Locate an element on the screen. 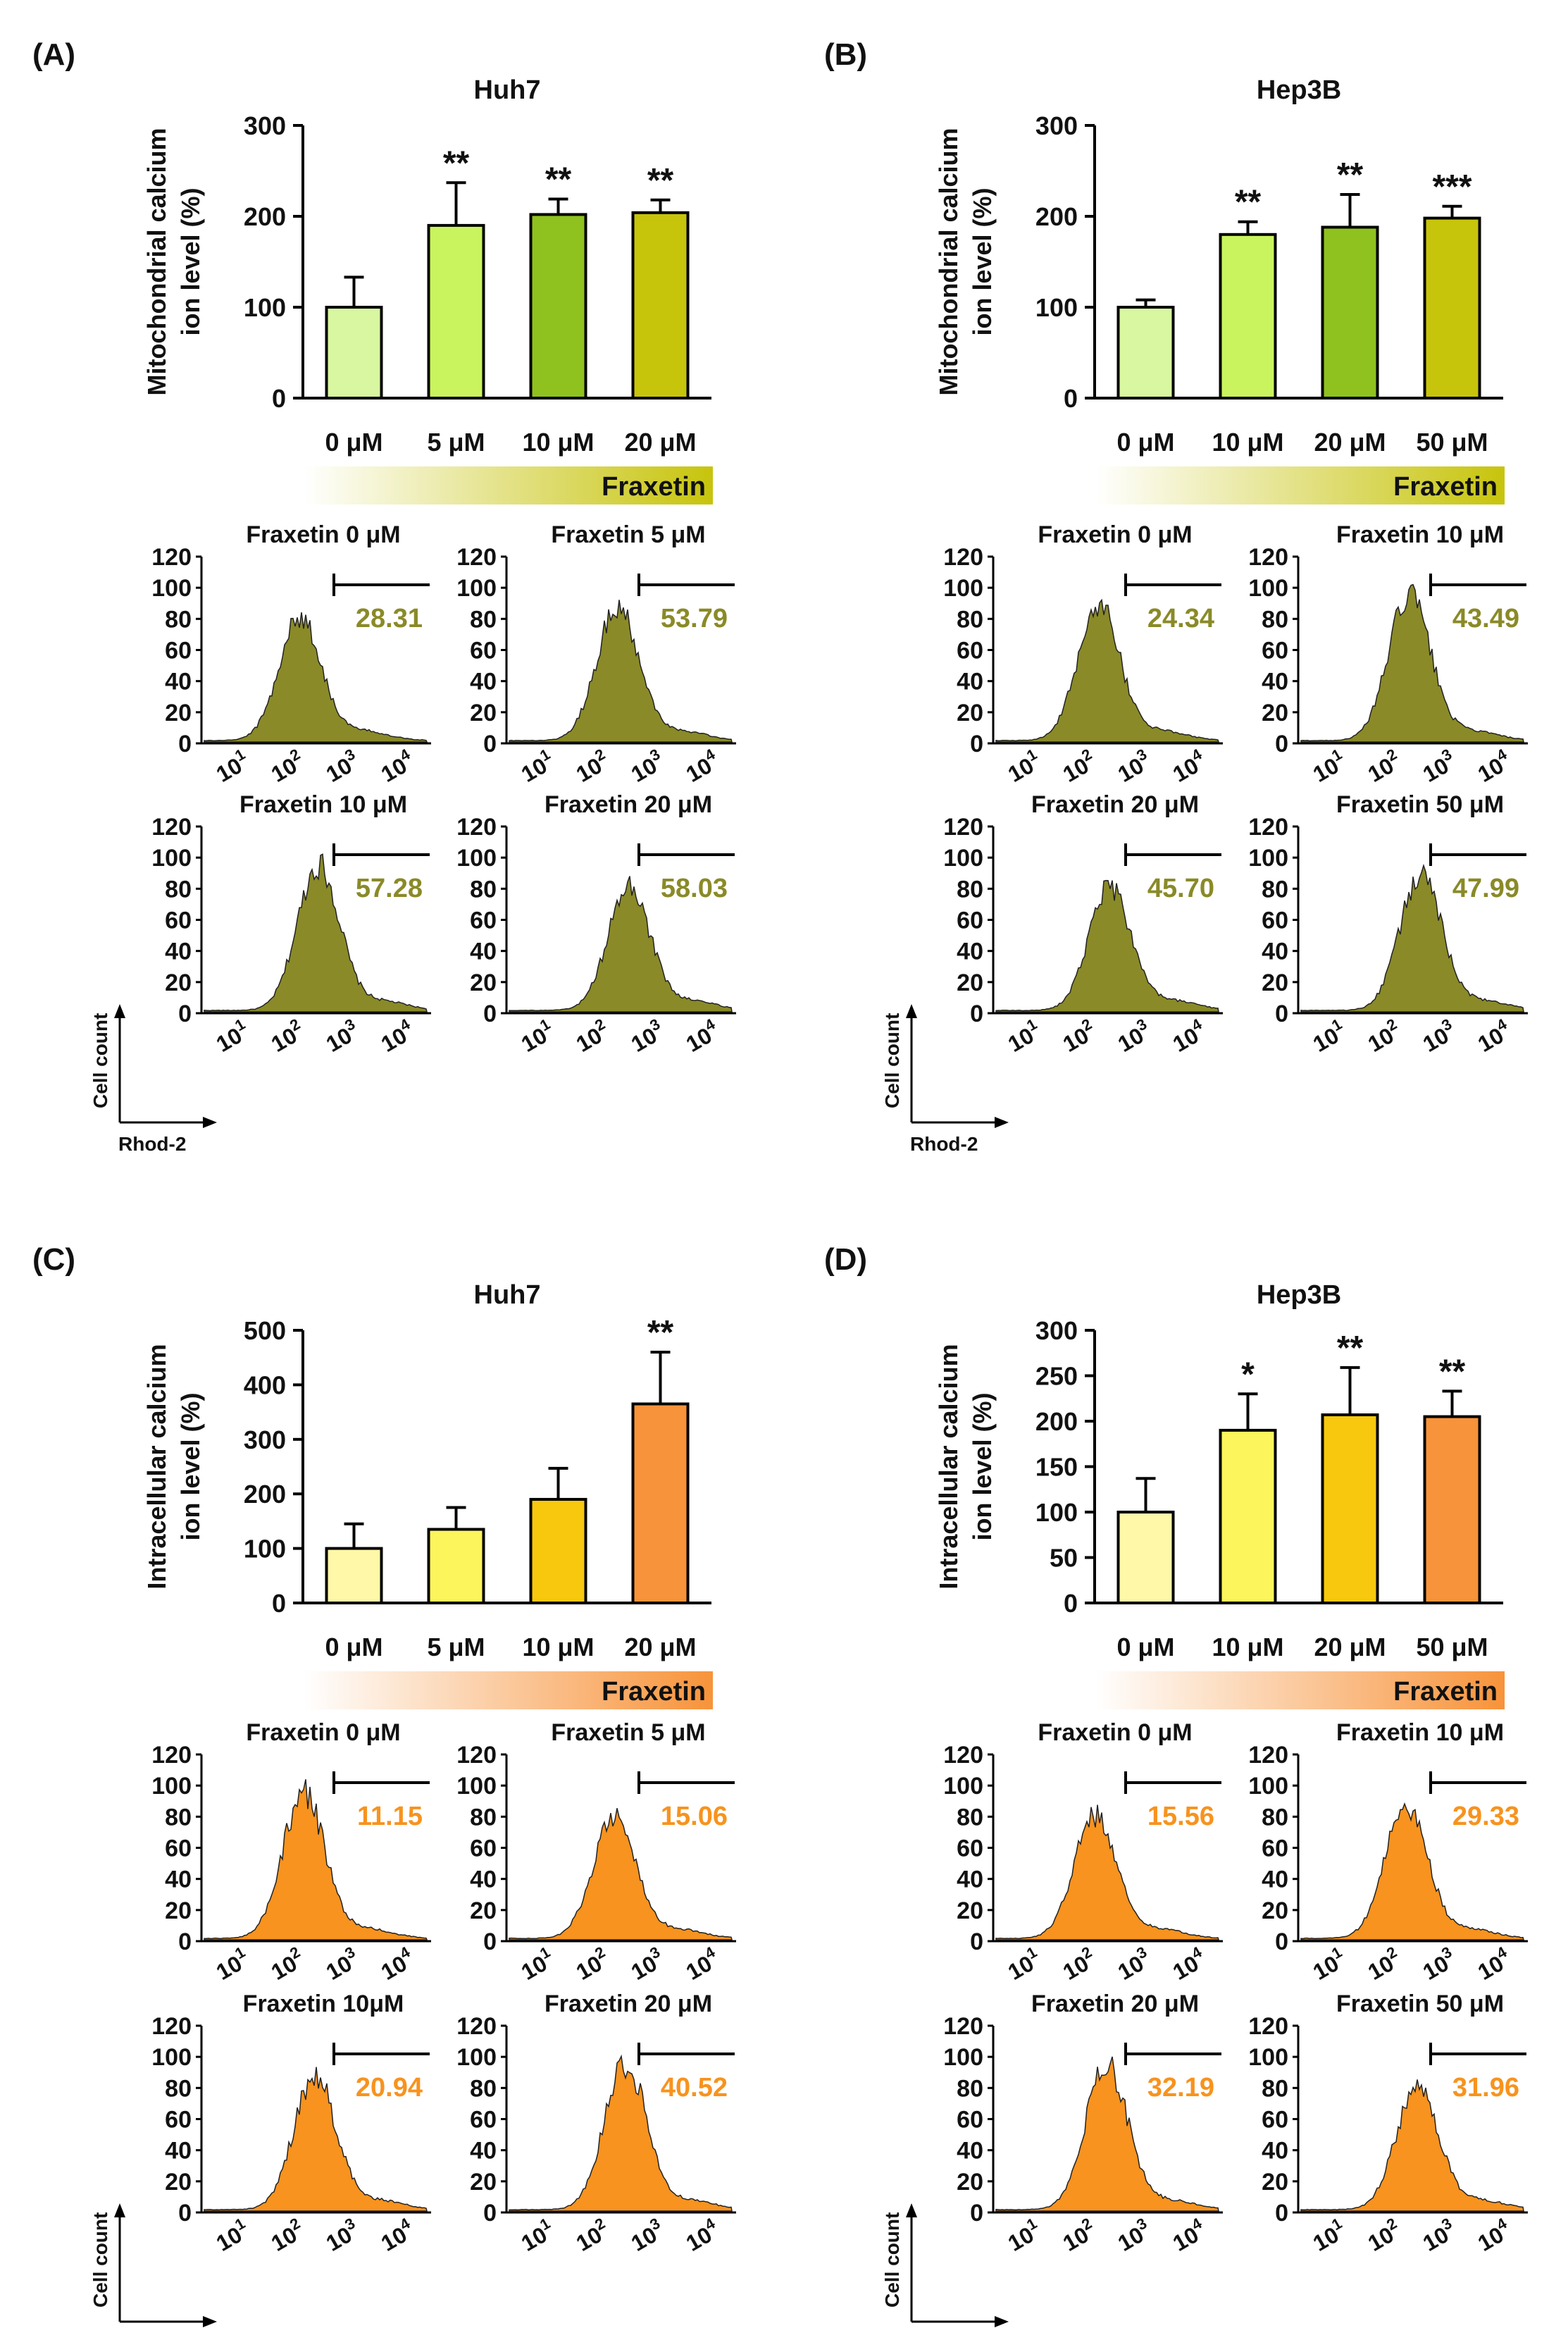 The width and height of the screenshot is (1568, 2328). category-label: 20 μM is located at coordinates (660, 443).